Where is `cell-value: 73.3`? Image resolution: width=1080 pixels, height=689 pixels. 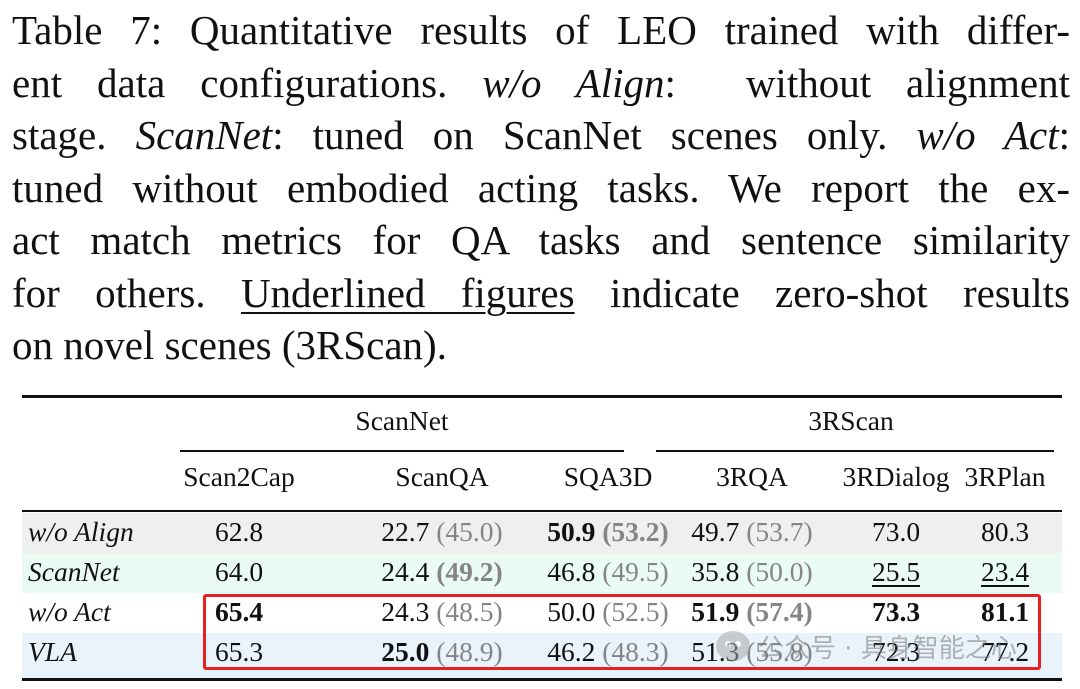
cell-value: 73.3 is located at coordinates (896, 611).